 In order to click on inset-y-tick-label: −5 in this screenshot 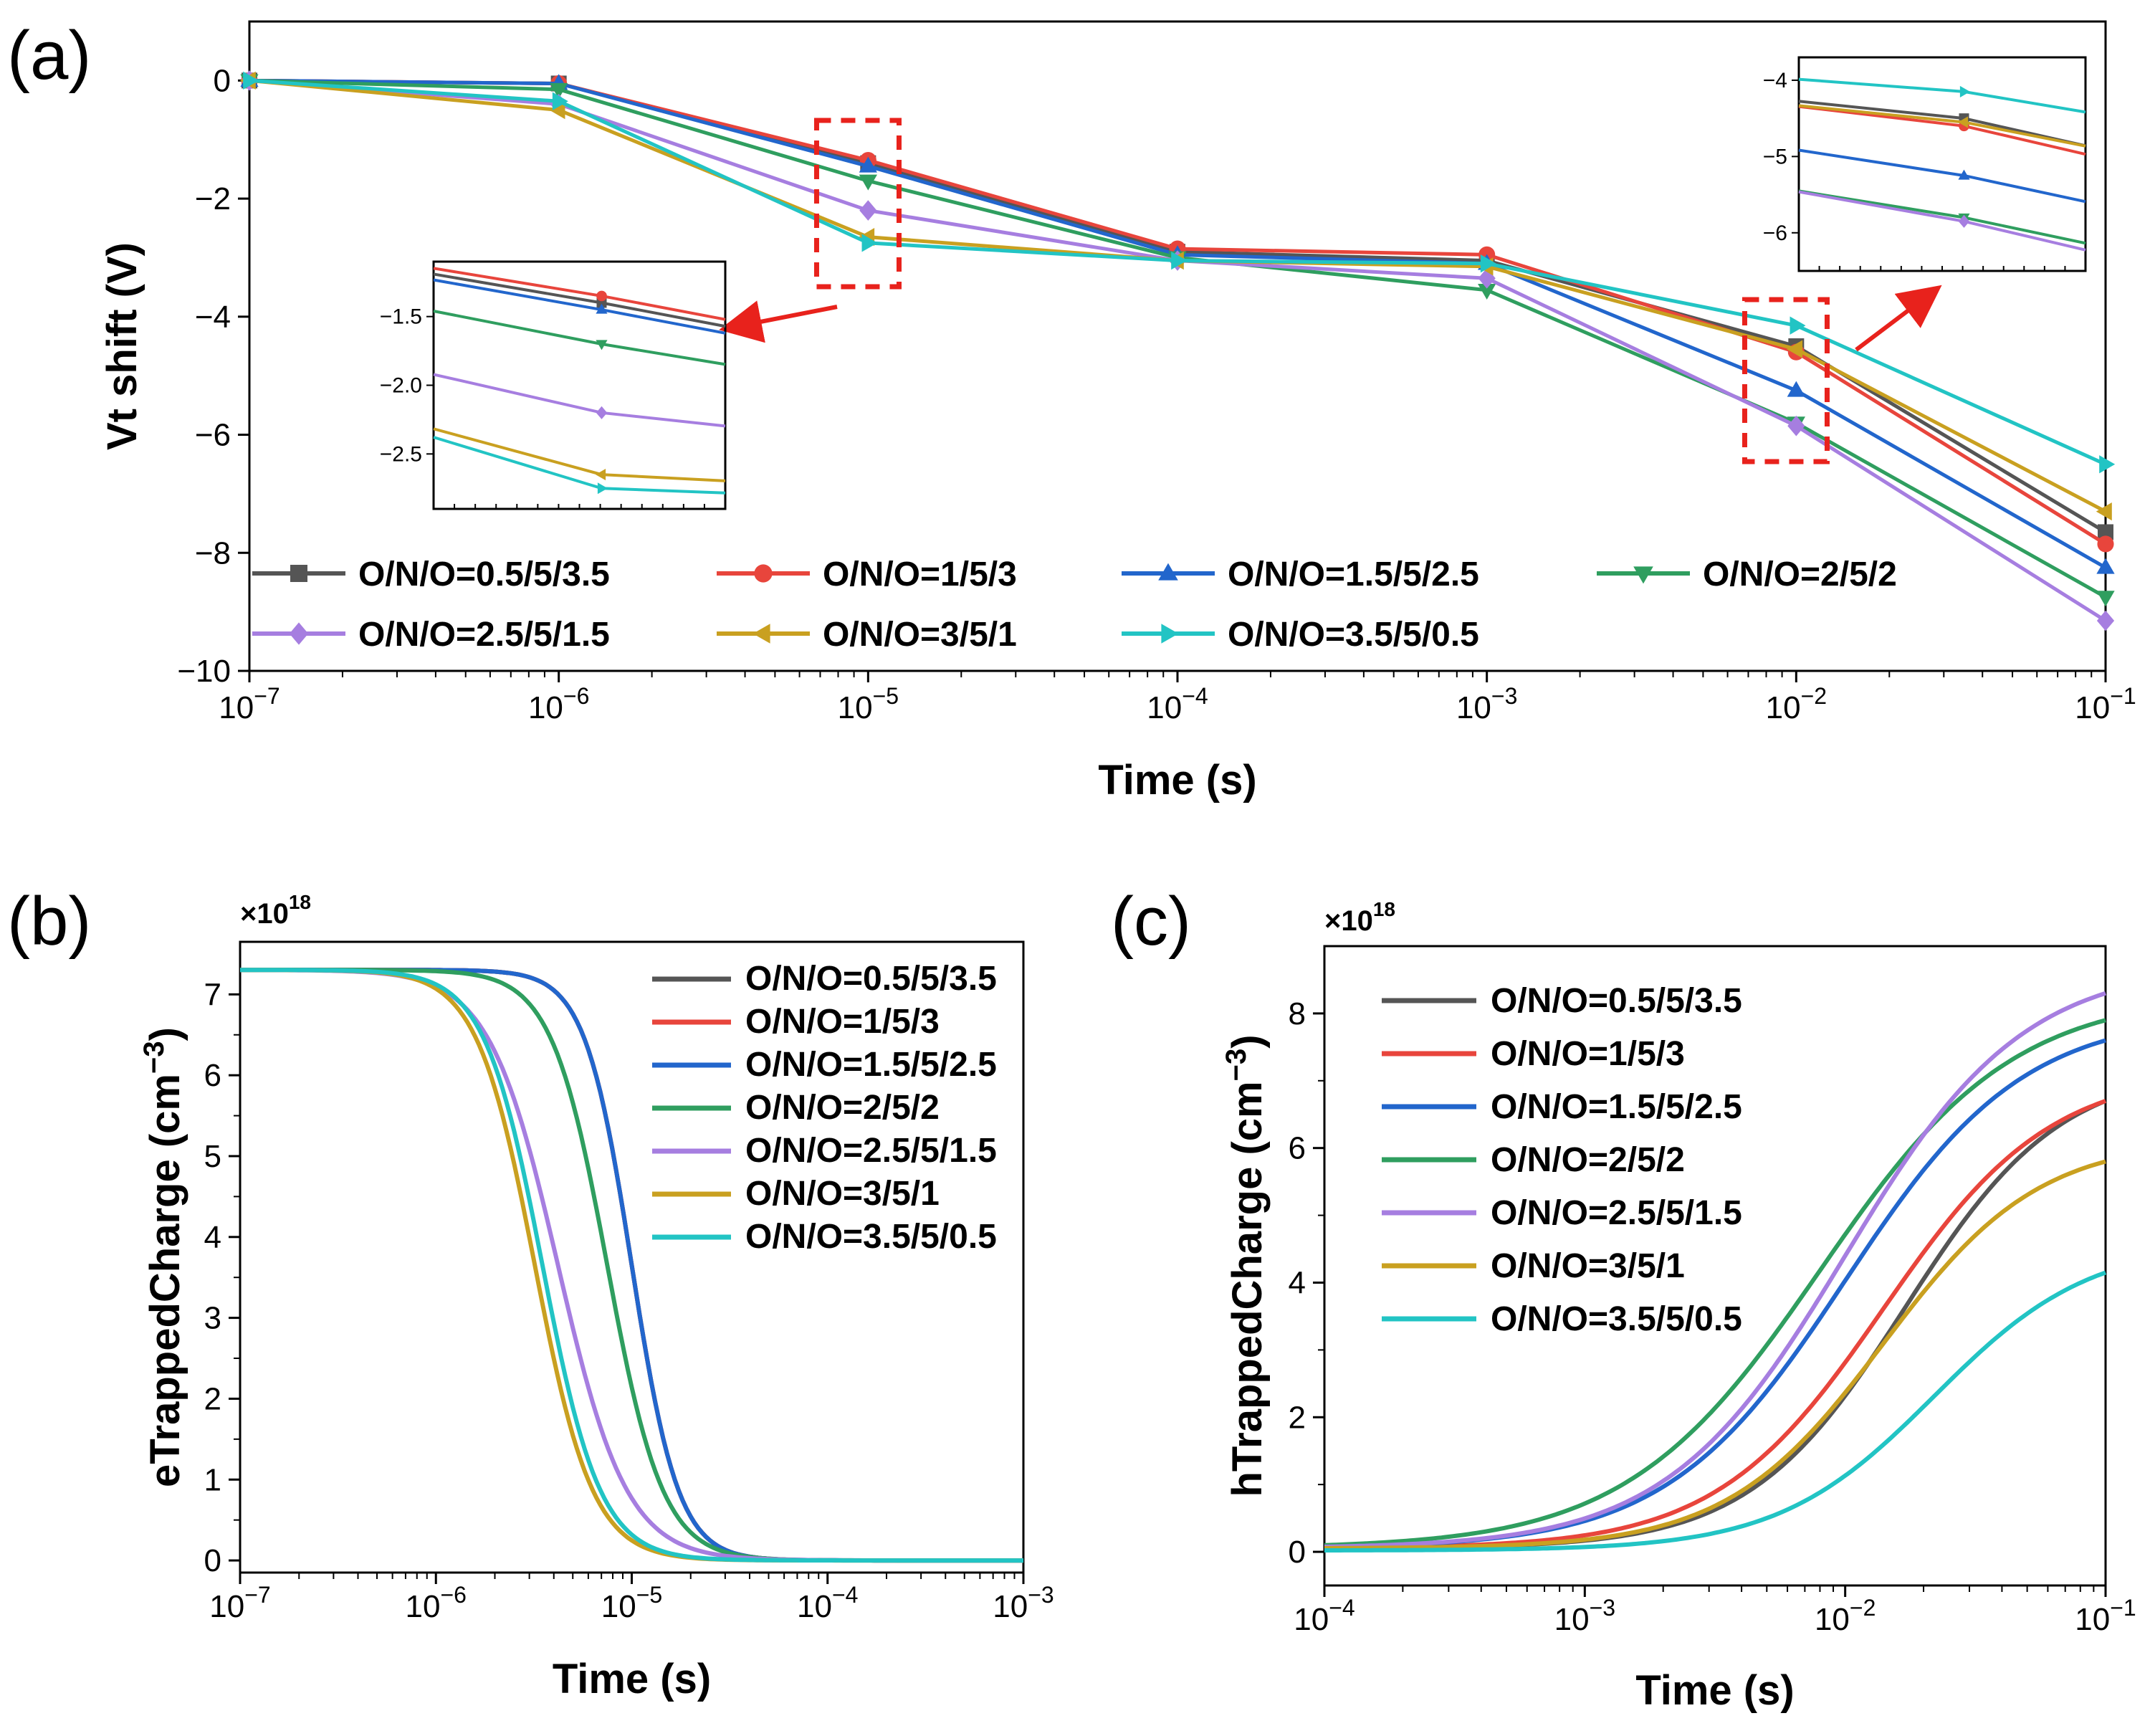, I will do `click(1775, 156)`.